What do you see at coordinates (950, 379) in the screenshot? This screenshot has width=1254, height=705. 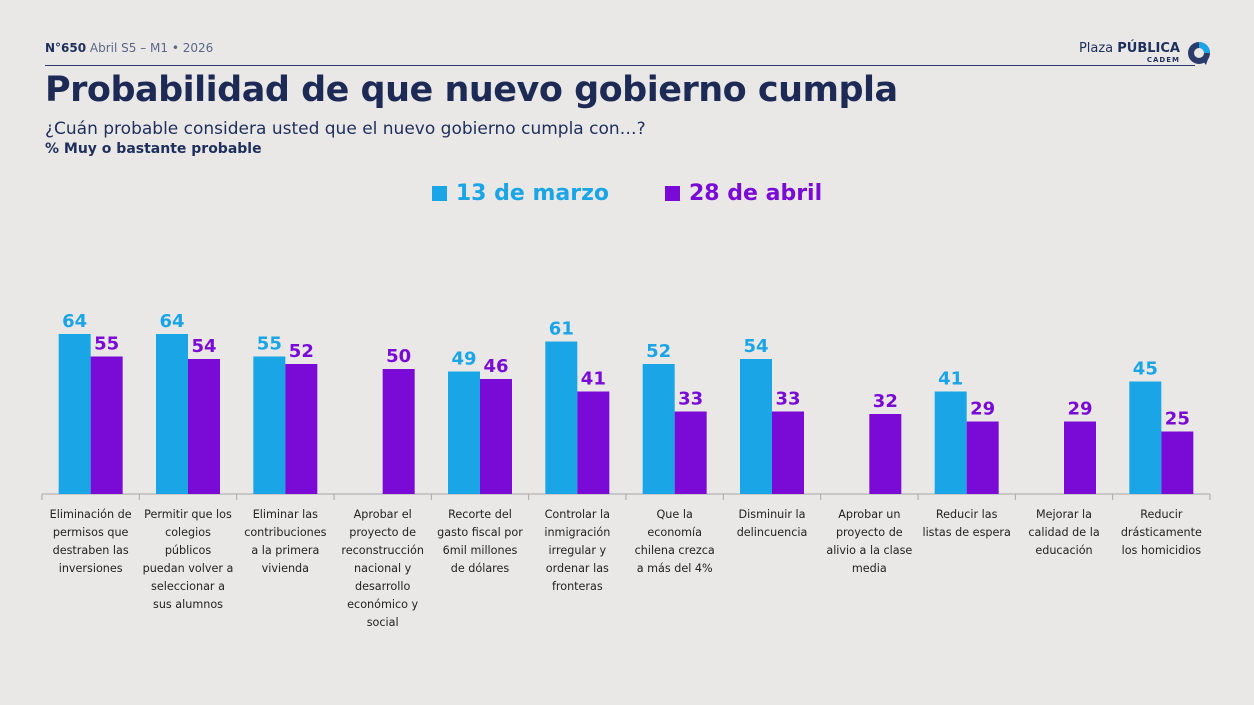 I see `data-label-1: 41` at bounding box center [950, 379].